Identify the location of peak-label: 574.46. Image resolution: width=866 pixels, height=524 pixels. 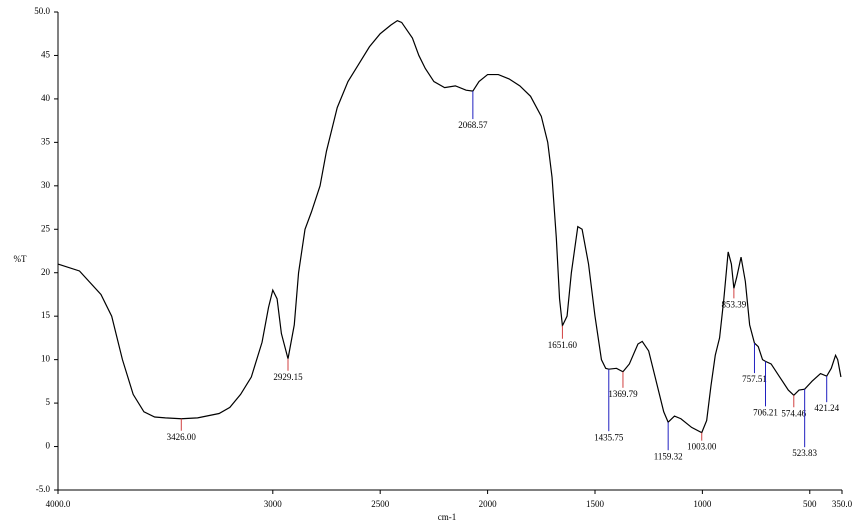
(793, 413).